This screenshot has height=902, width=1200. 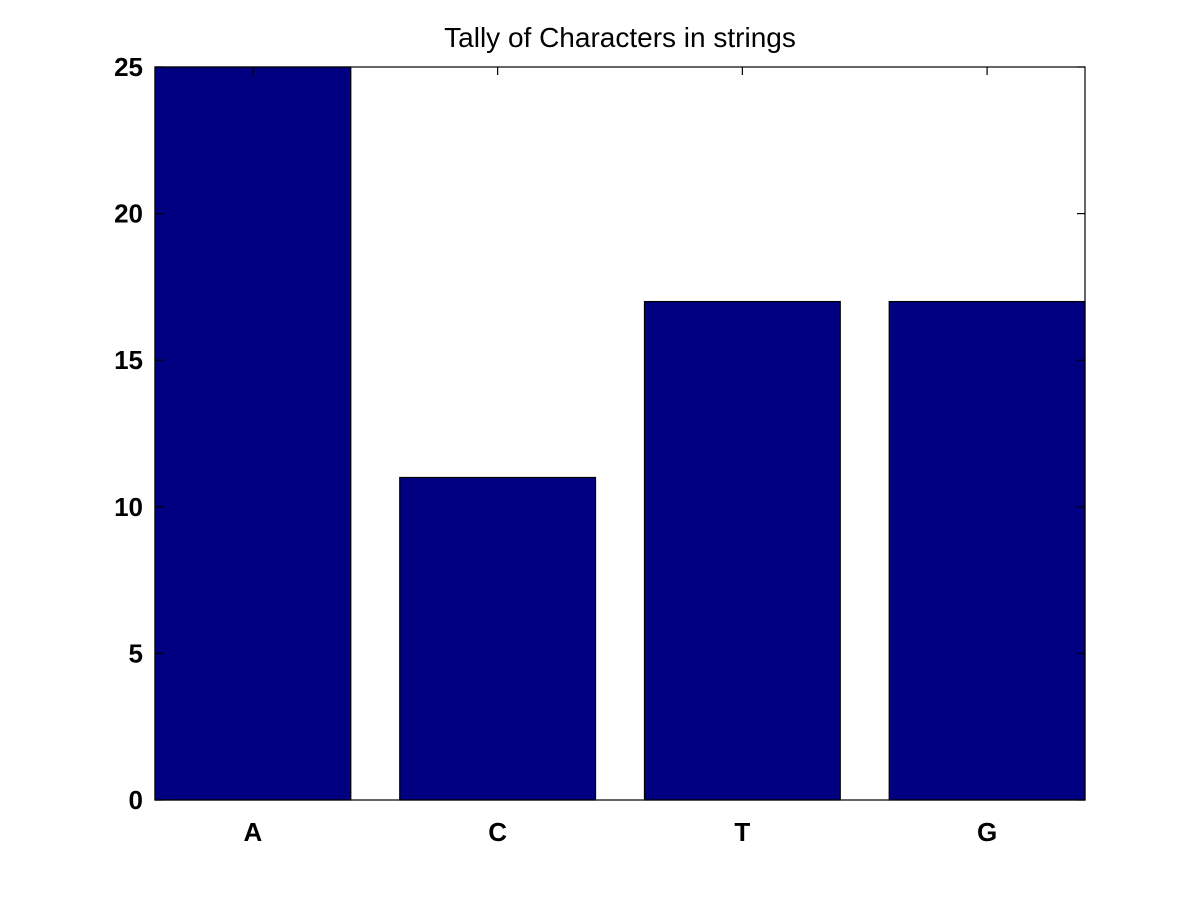 What do you see at coordinates (253, 832) in the screenshot?
I see `x-tick-label-A: A` at bounding box center [253, 832].